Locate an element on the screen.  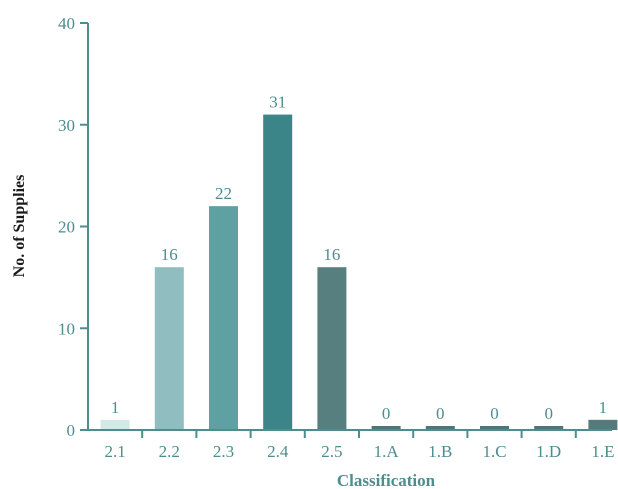
x-tick-label: 1.D is located at coordinates (548, 451).